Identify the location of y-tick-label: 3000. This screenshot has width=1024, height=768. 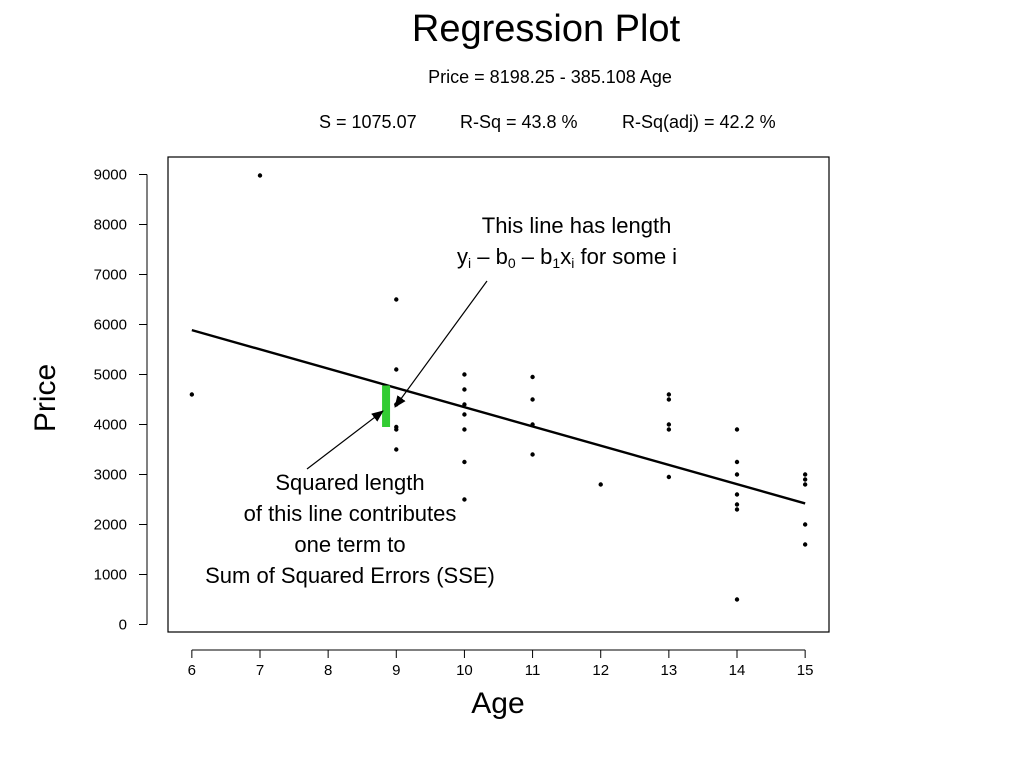
(110, 475).